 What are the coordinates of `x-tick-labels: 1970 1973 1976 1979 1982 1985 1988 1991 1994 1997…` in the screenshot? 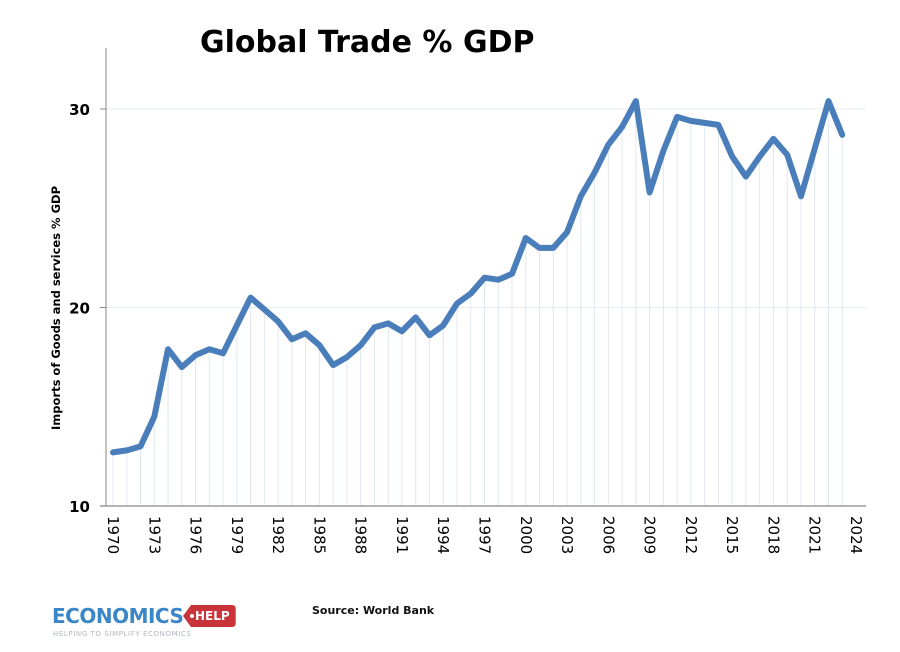 It's located at (484, 535).